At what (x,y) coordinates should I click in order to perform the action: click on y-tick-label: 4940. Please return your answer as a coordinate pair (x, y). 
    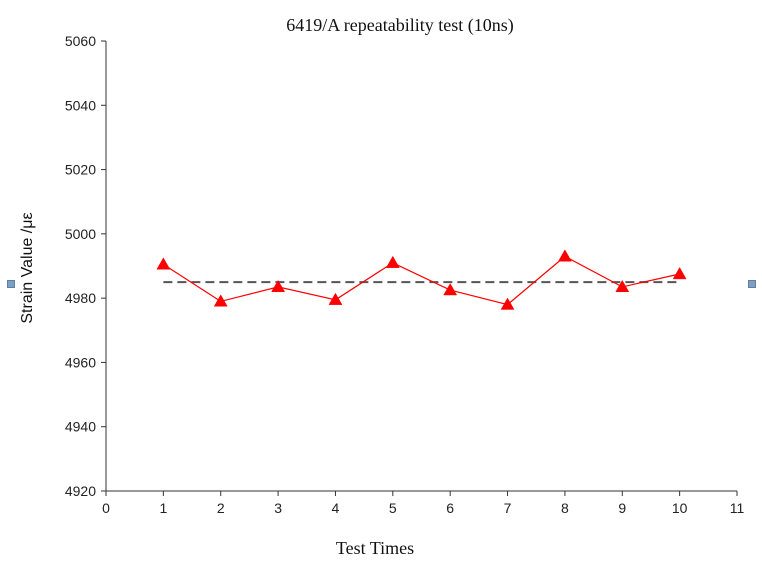
    Looking at the image, I should click on (80, 427).